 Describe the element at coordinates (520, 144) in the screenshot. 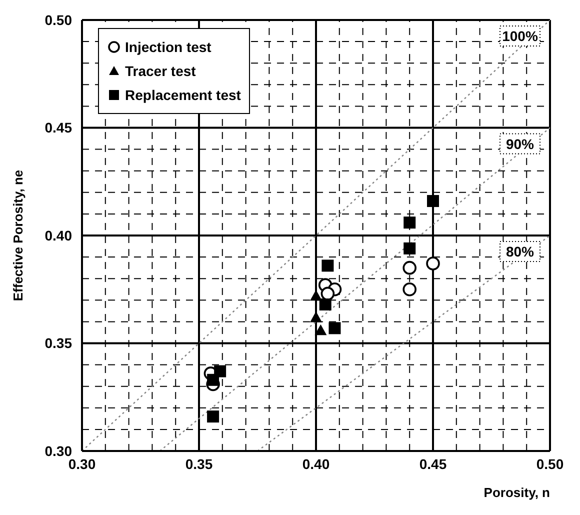

I see `series-label: 90%` at that location.